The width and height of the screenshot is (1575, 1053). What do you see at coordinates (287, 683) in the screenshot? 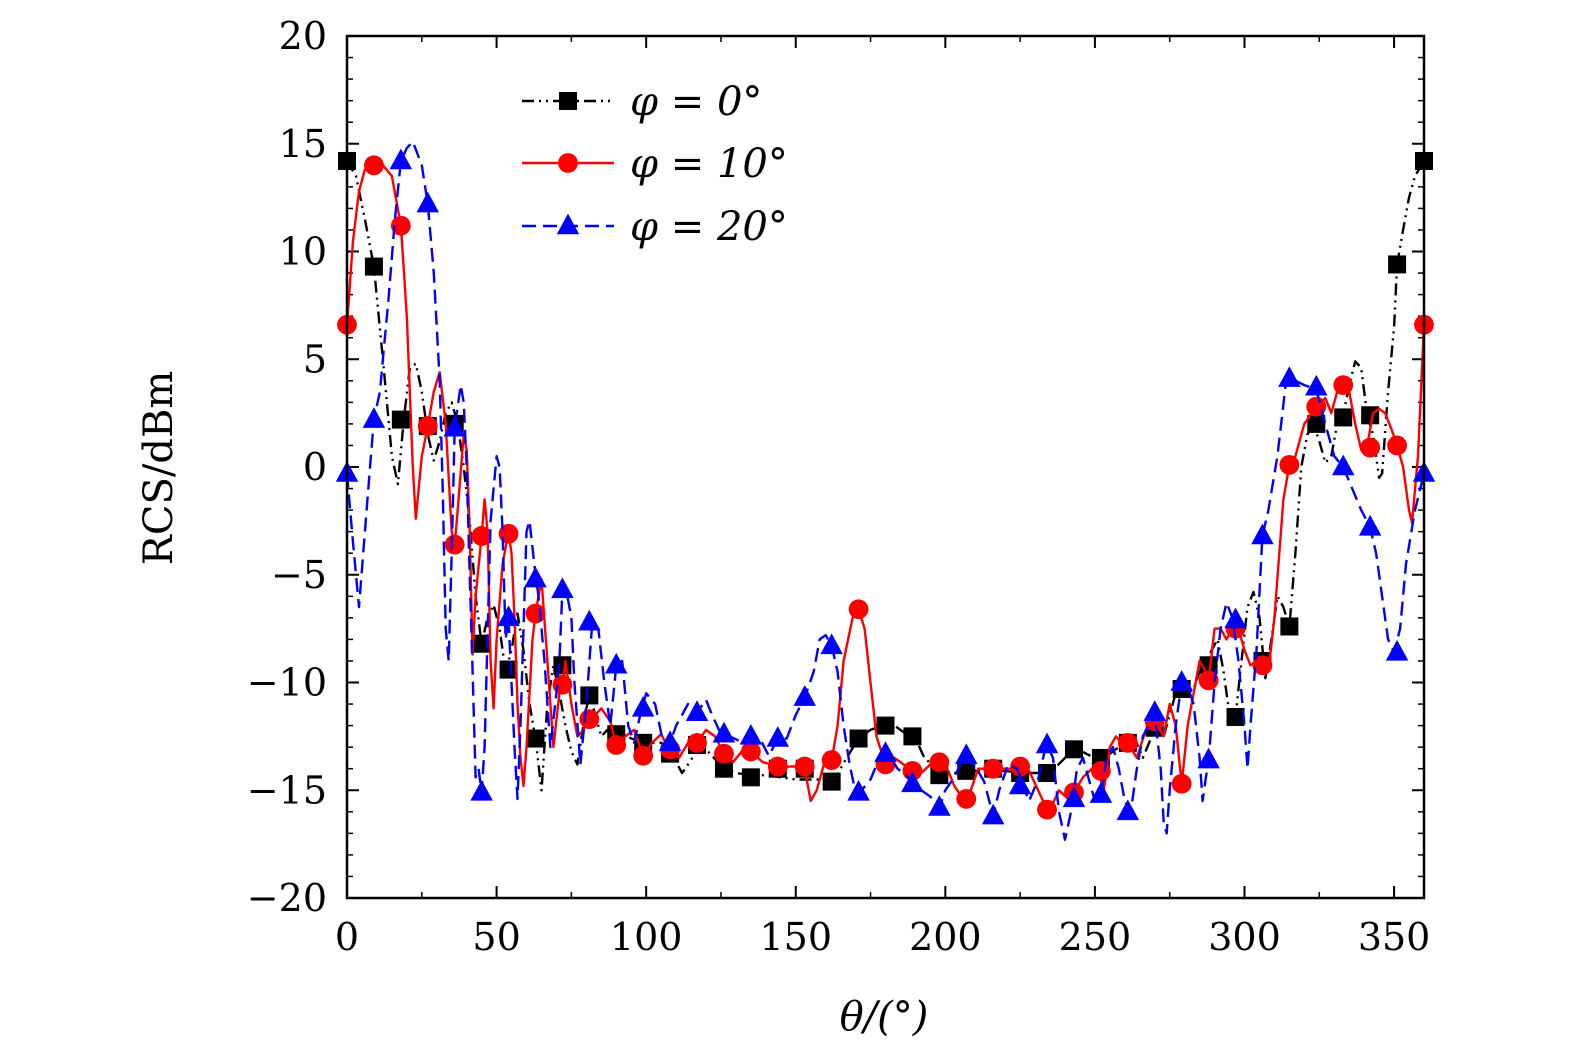
I see `y-tick-label: −10` at bounding box center [287, 683].